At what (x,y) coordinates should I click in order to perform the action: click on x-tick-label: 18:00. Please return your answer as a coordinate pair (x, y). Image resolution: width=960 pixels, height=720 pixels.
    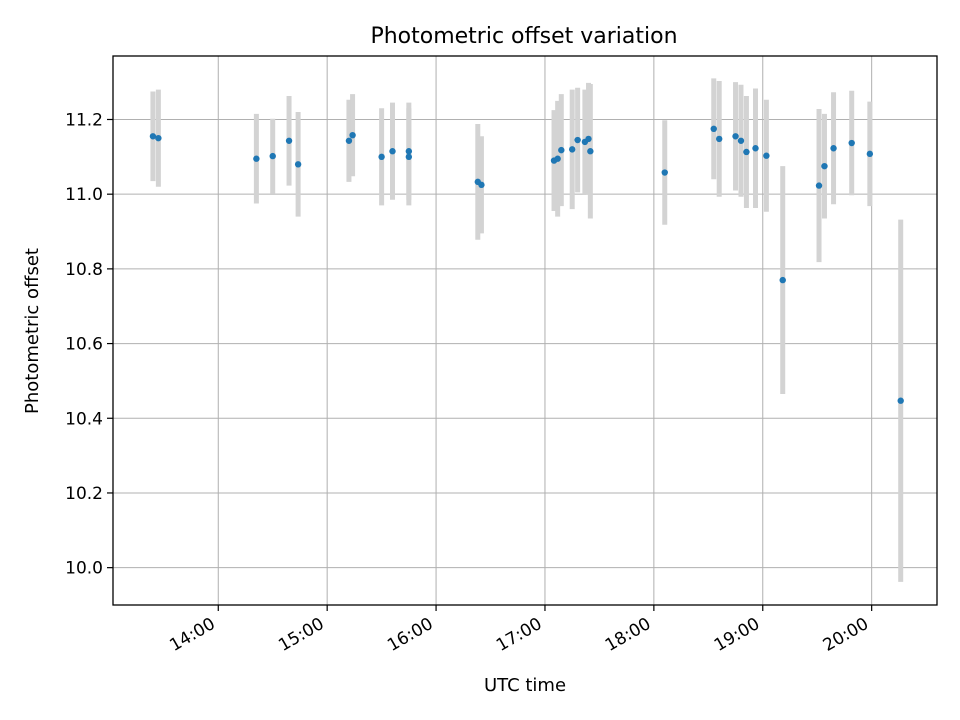
    Looking at the image, I should click on (628, 635).